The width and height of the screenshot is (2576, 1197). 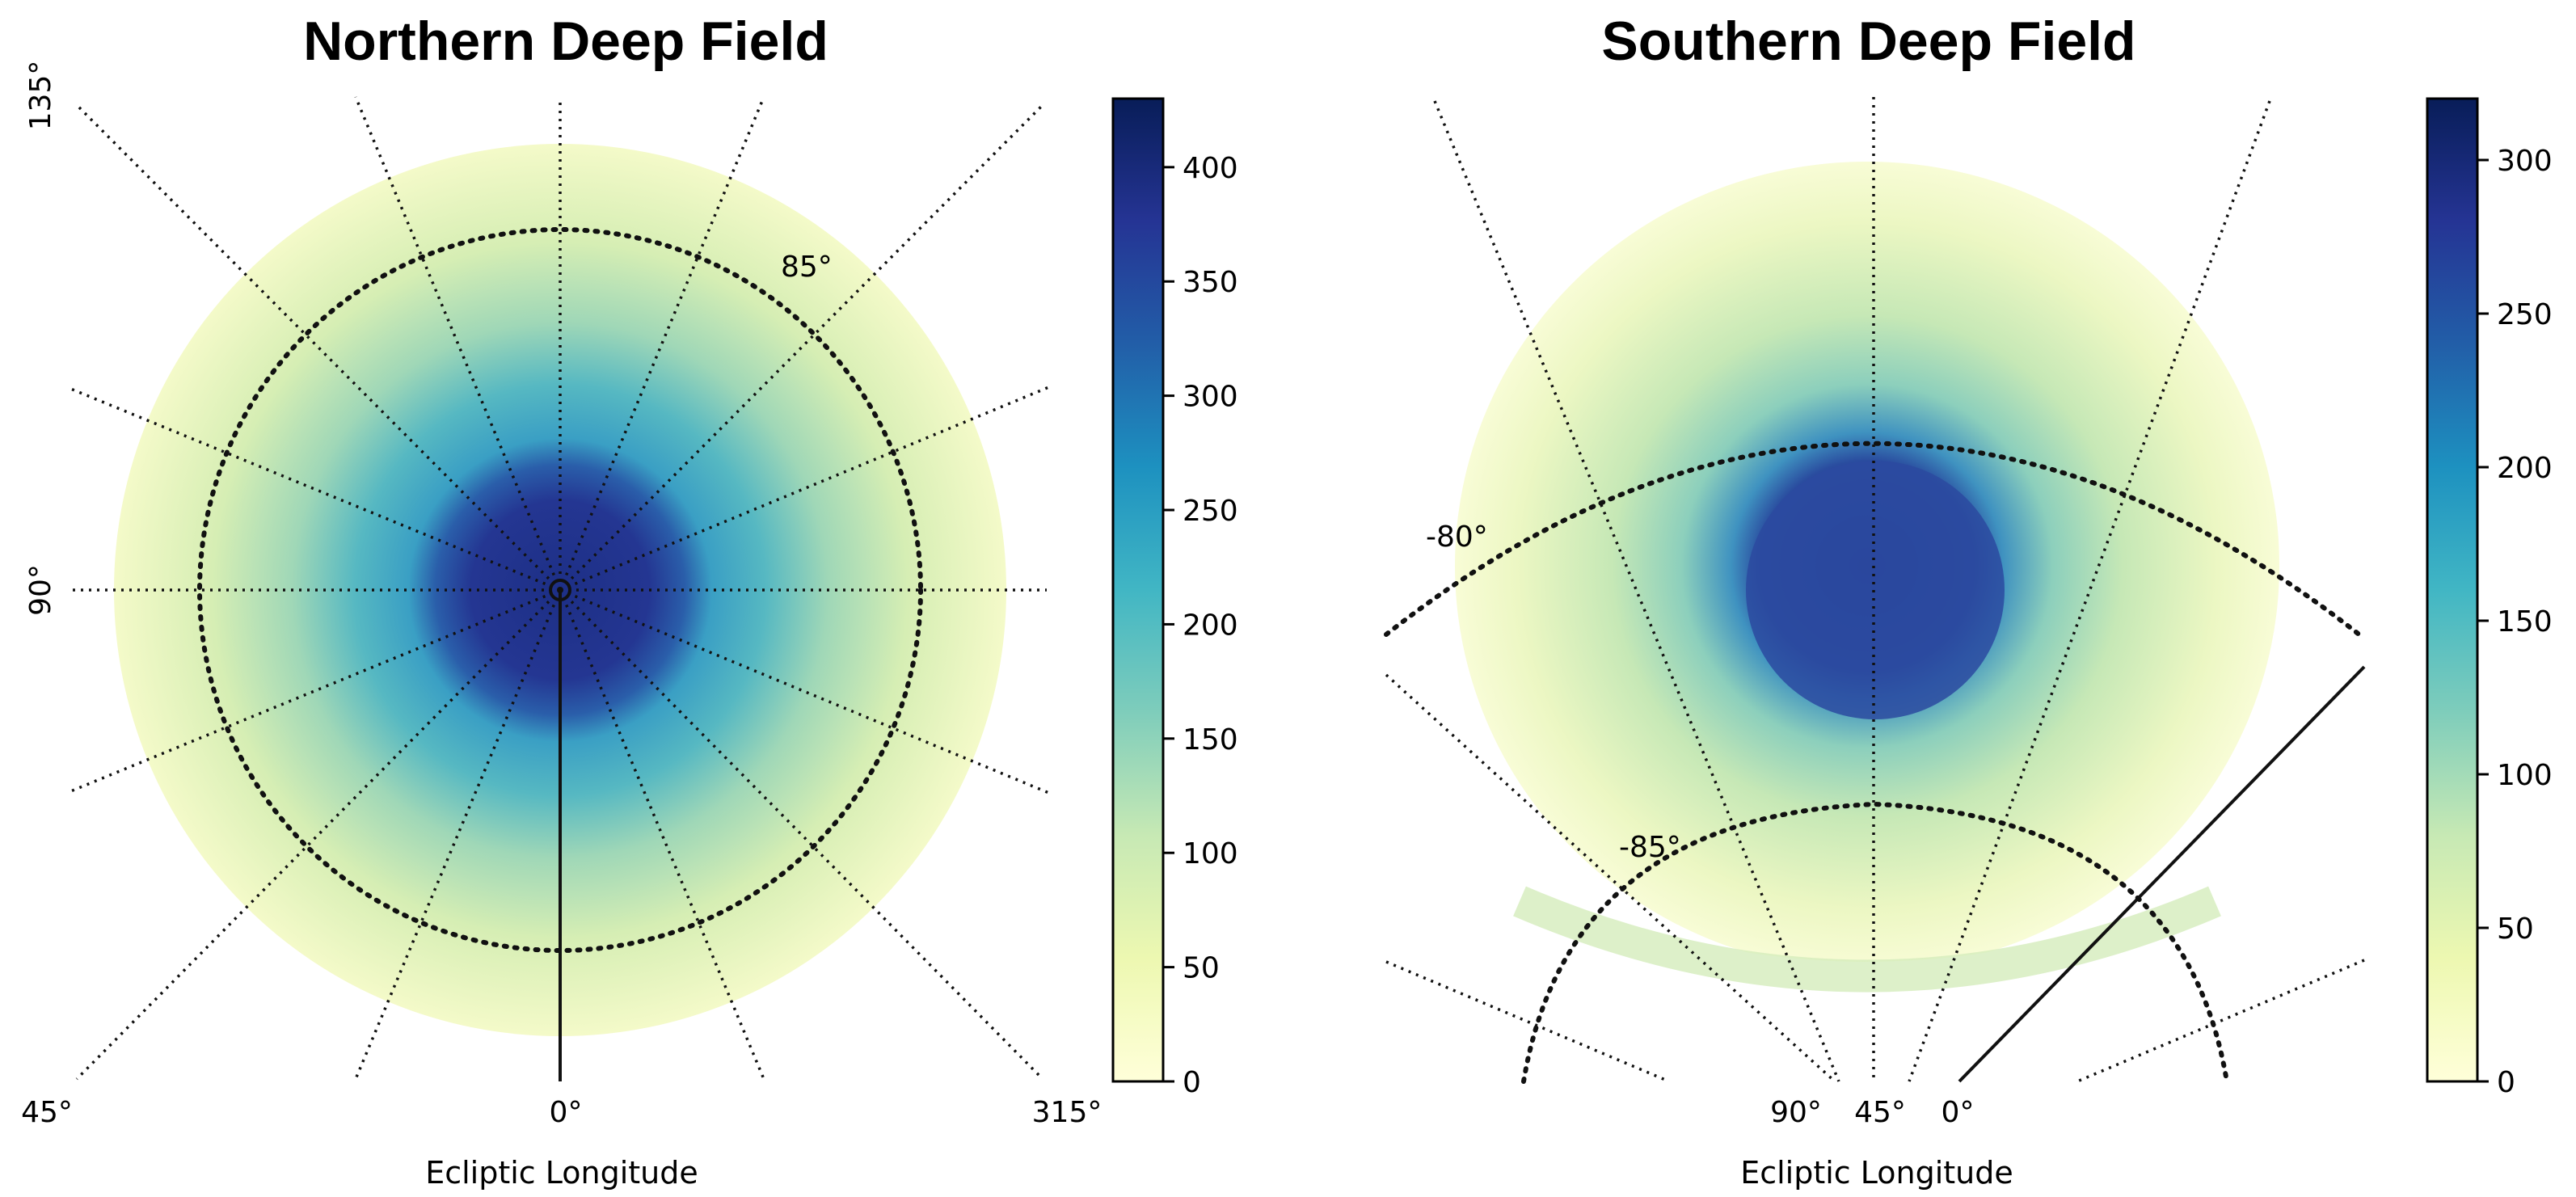 What do you see at coordinates (1201, 968) in the screenshot?
I see `north-colorbar-tick-label: 50` at bounding box center [1201, 968].